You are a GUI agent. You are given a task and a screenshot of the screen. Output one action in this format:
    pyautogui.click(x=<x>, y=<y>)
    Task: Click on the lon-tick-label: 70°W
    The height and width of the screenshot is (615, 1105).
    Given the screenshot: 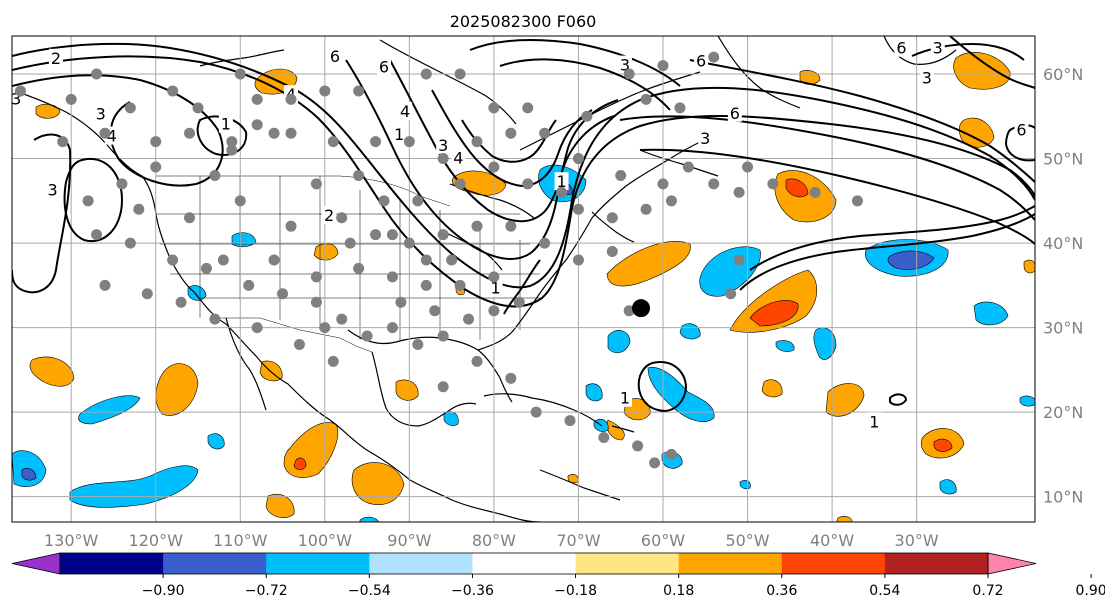 What is the action you would take?
    pyautogui.click(x=578, y=540)
    